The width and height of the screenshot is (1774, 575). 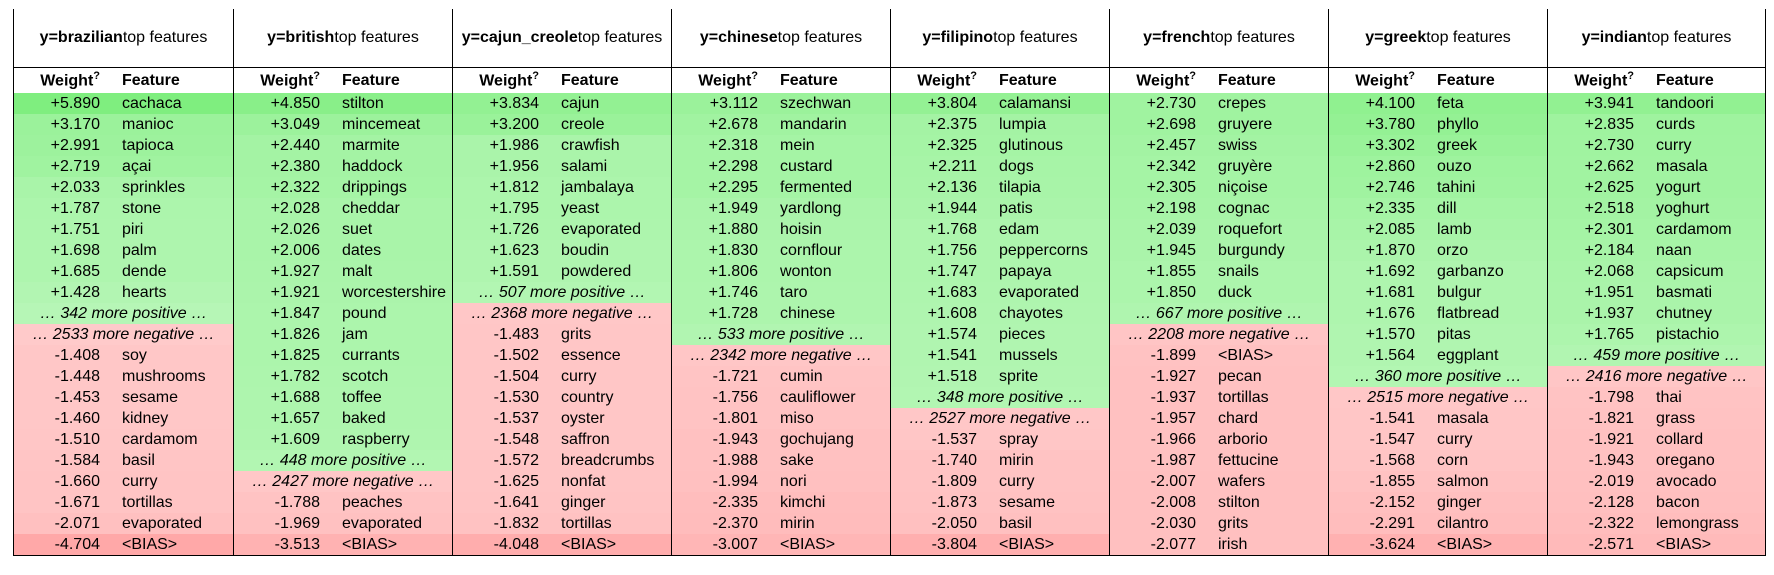 What do you see at coordinates (1447, 208) in the screenshot?
I see `feature-name: dill` at bounding box center [1447, 208].